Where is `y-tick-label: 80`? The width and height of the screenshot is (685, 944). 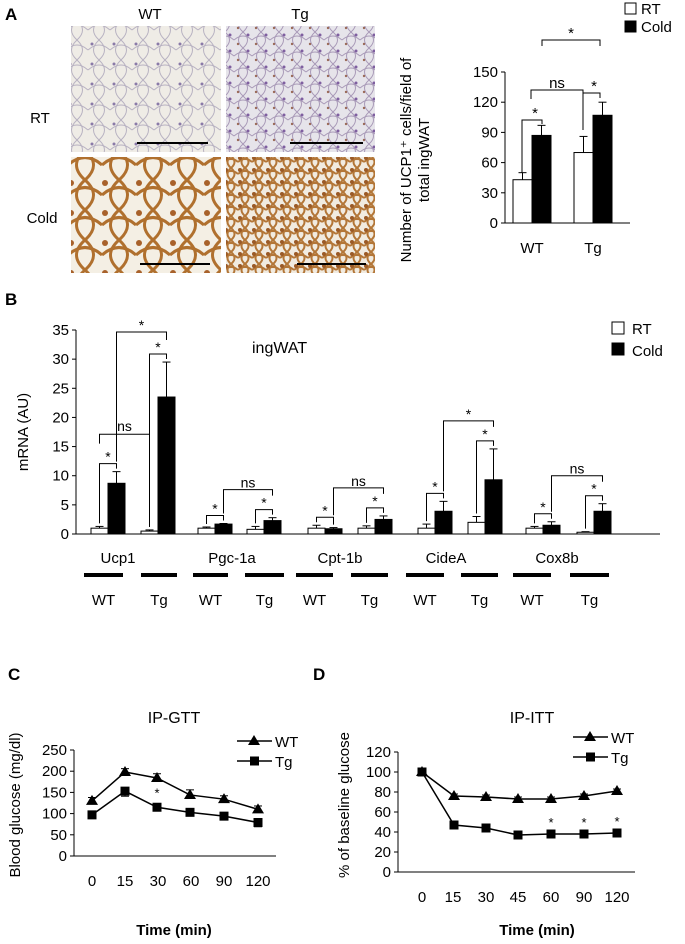 y-tick-label: 80 is located at coordinates (382, 792).